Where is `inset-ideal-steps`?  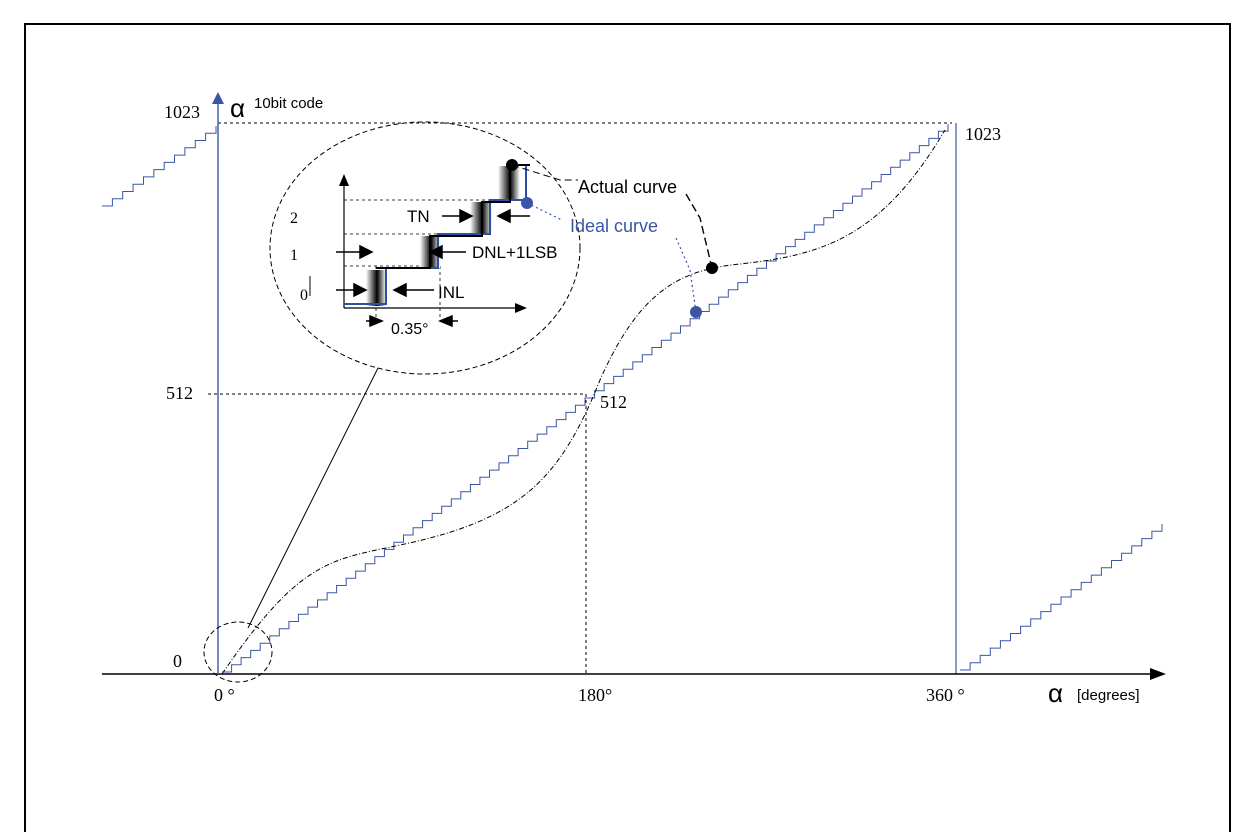 inset-ideal-steps is located at coordinates (435, 235).